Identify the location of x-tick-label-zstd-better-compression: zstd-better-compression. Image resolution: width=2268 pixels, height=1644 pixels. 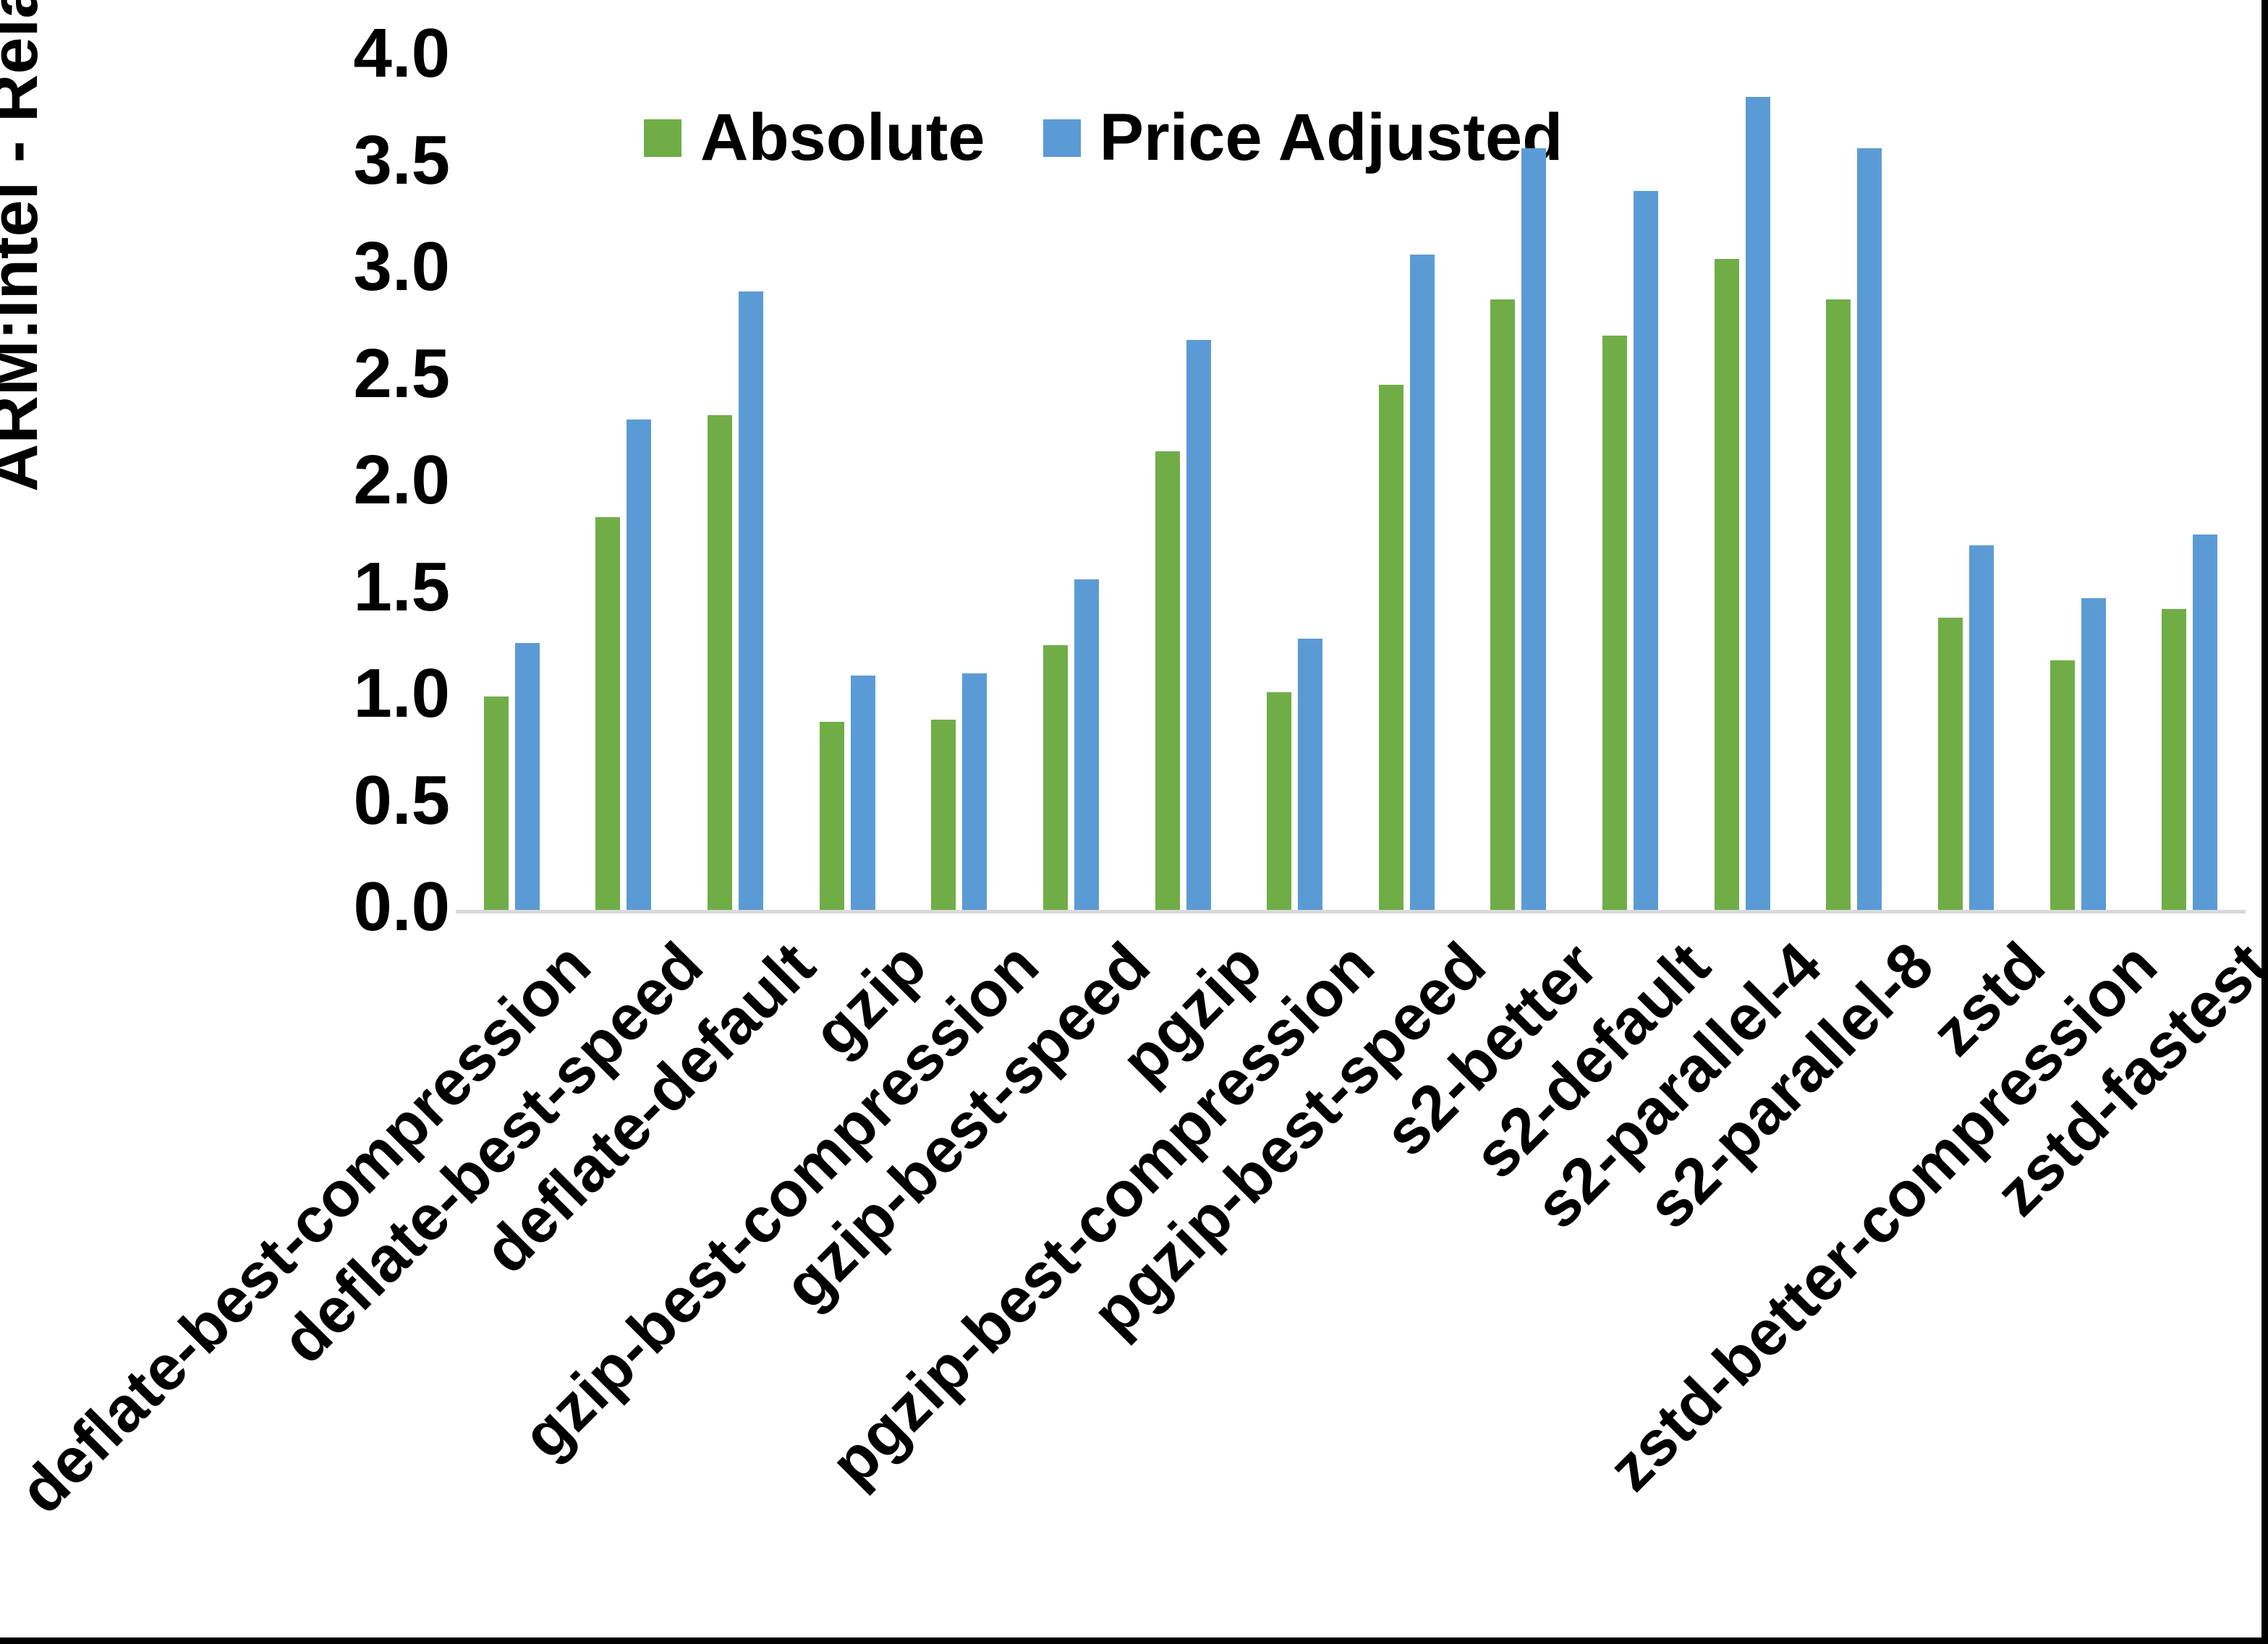
(1882, 1216).